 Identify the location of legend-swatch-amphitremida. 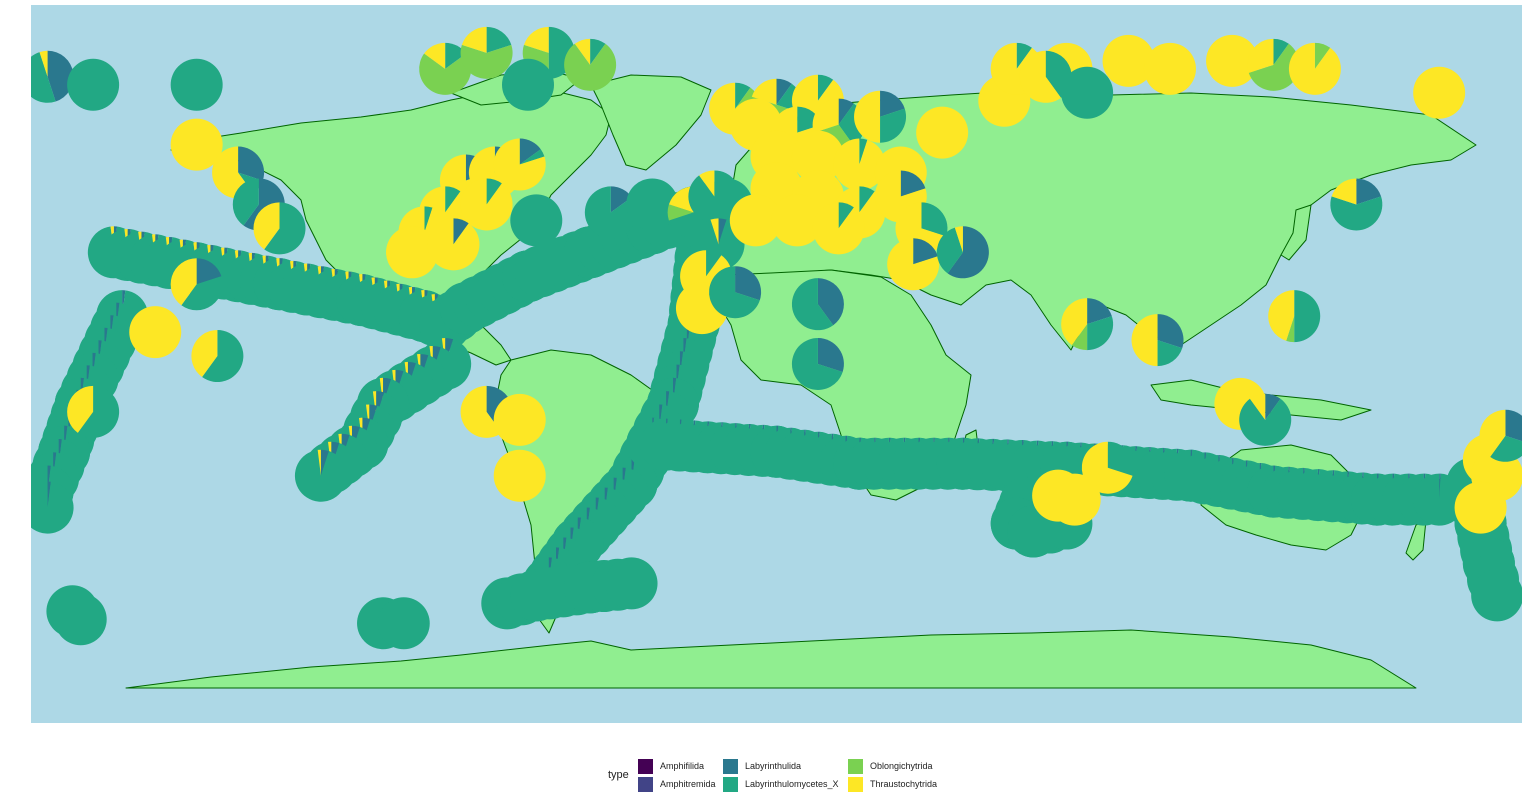
(645, 784).